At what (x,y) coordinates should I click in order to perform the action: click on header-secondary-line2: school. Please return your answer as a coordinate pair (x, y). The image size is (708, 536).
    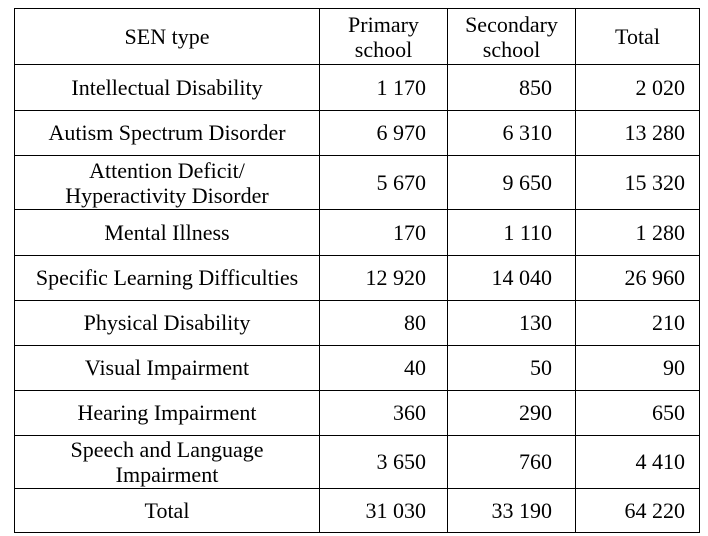
    Looking at the image, I should click on (511, 49).